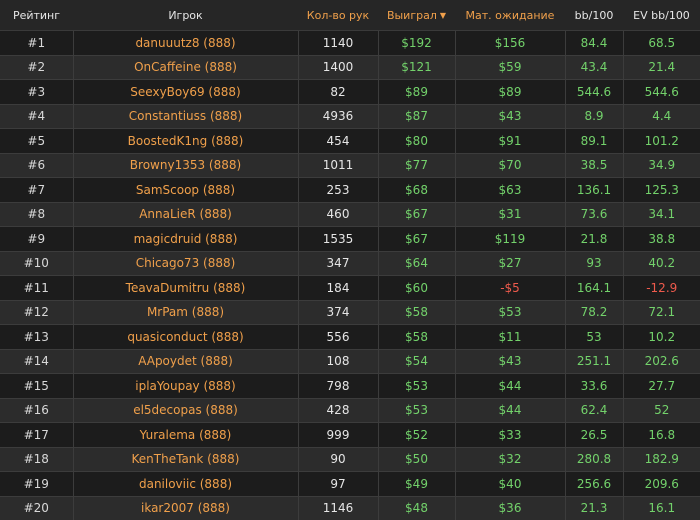  Describe the element at coordinates (338, 15) in the screenshot. I see `column-header-hands: Кол-во рук` at that location.